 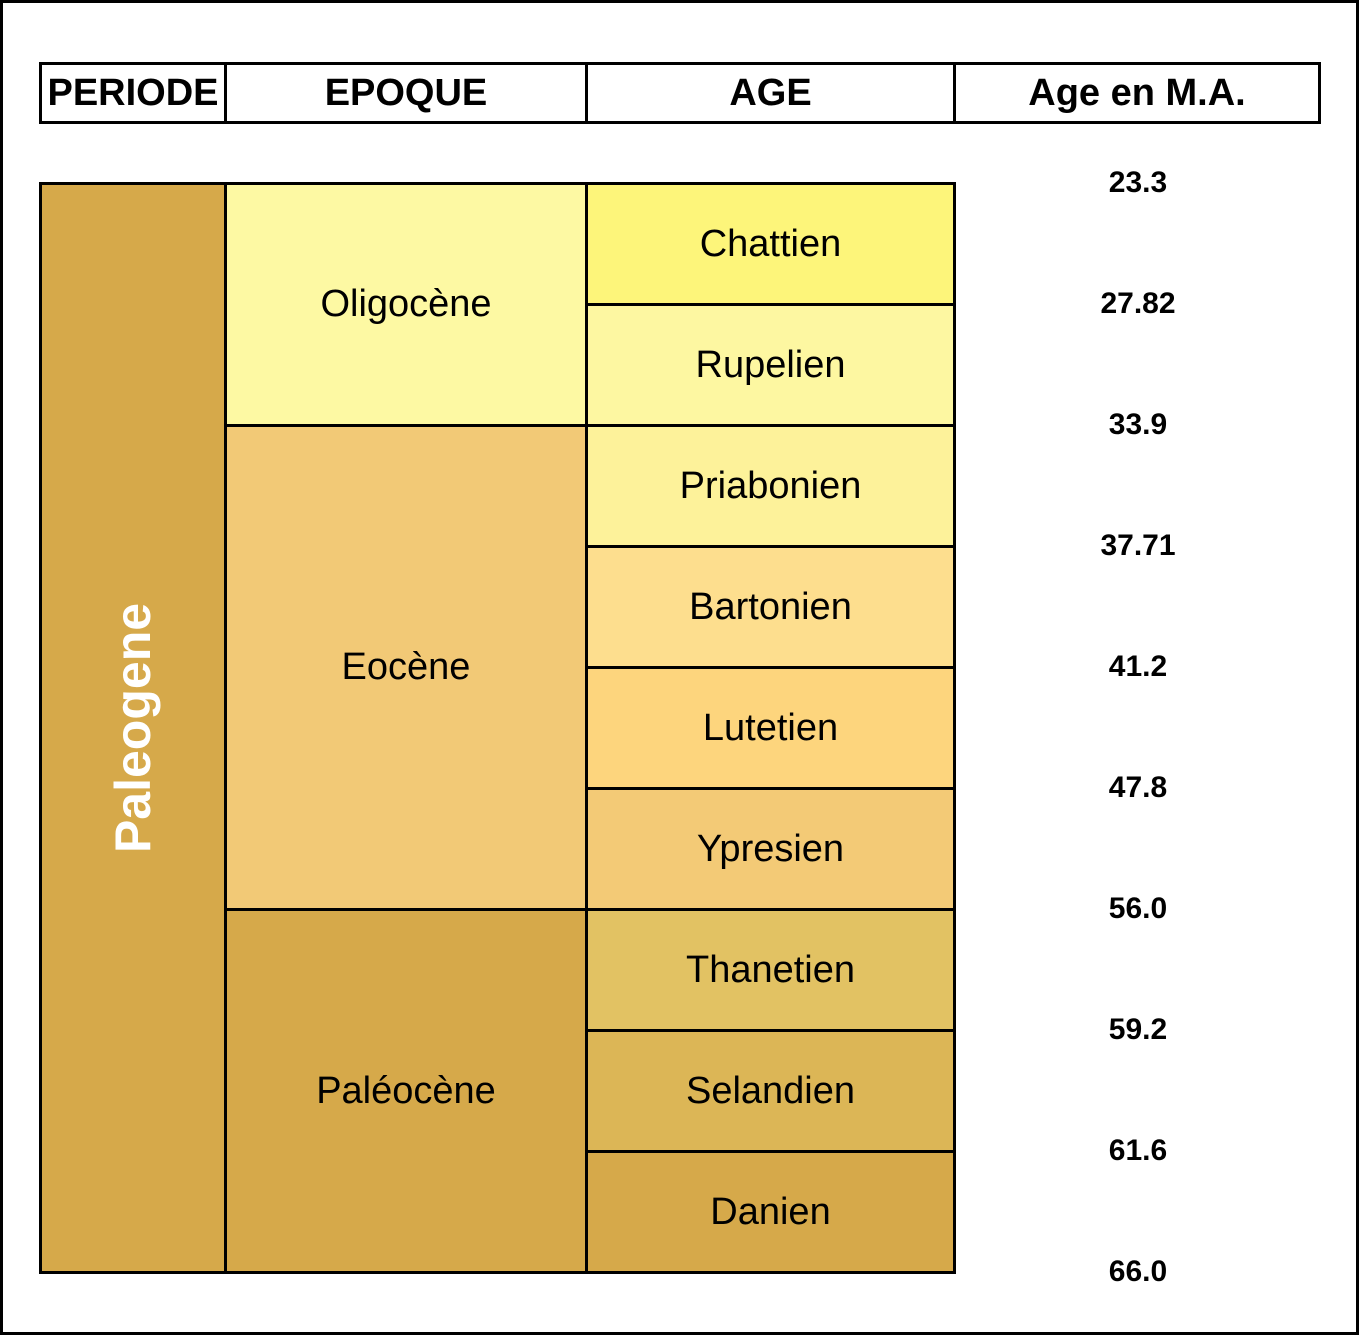 I want to click on age-label: Thanetien, so click(x=770, y=969).